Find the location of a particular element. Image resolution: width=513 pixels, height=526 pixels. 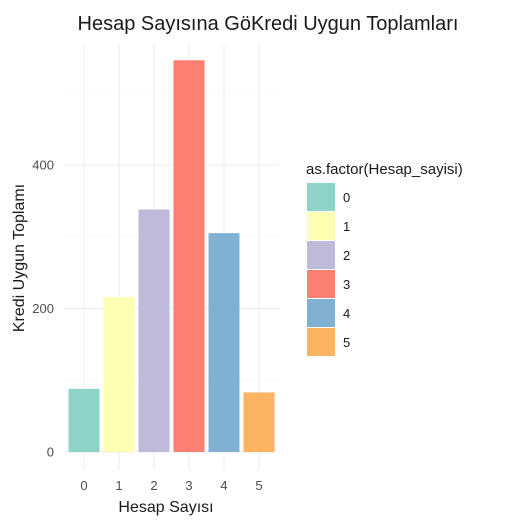

legend-title: as.factor(Hesap_sayisi) is located at coordinates (384, 169).